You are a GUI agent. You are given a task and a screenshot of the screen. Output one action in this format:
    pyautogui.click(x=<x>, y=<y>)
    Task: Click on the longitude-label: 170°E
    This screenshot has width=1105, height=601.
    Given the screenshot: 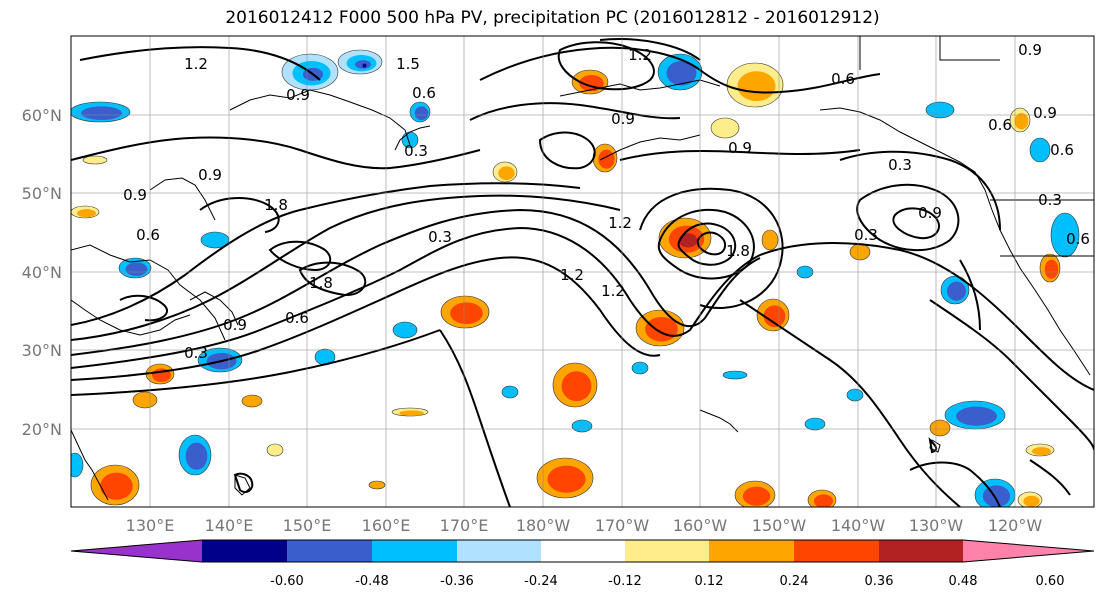 What is the action you would take?
    pyautogui.click(x=464, y=525)
    